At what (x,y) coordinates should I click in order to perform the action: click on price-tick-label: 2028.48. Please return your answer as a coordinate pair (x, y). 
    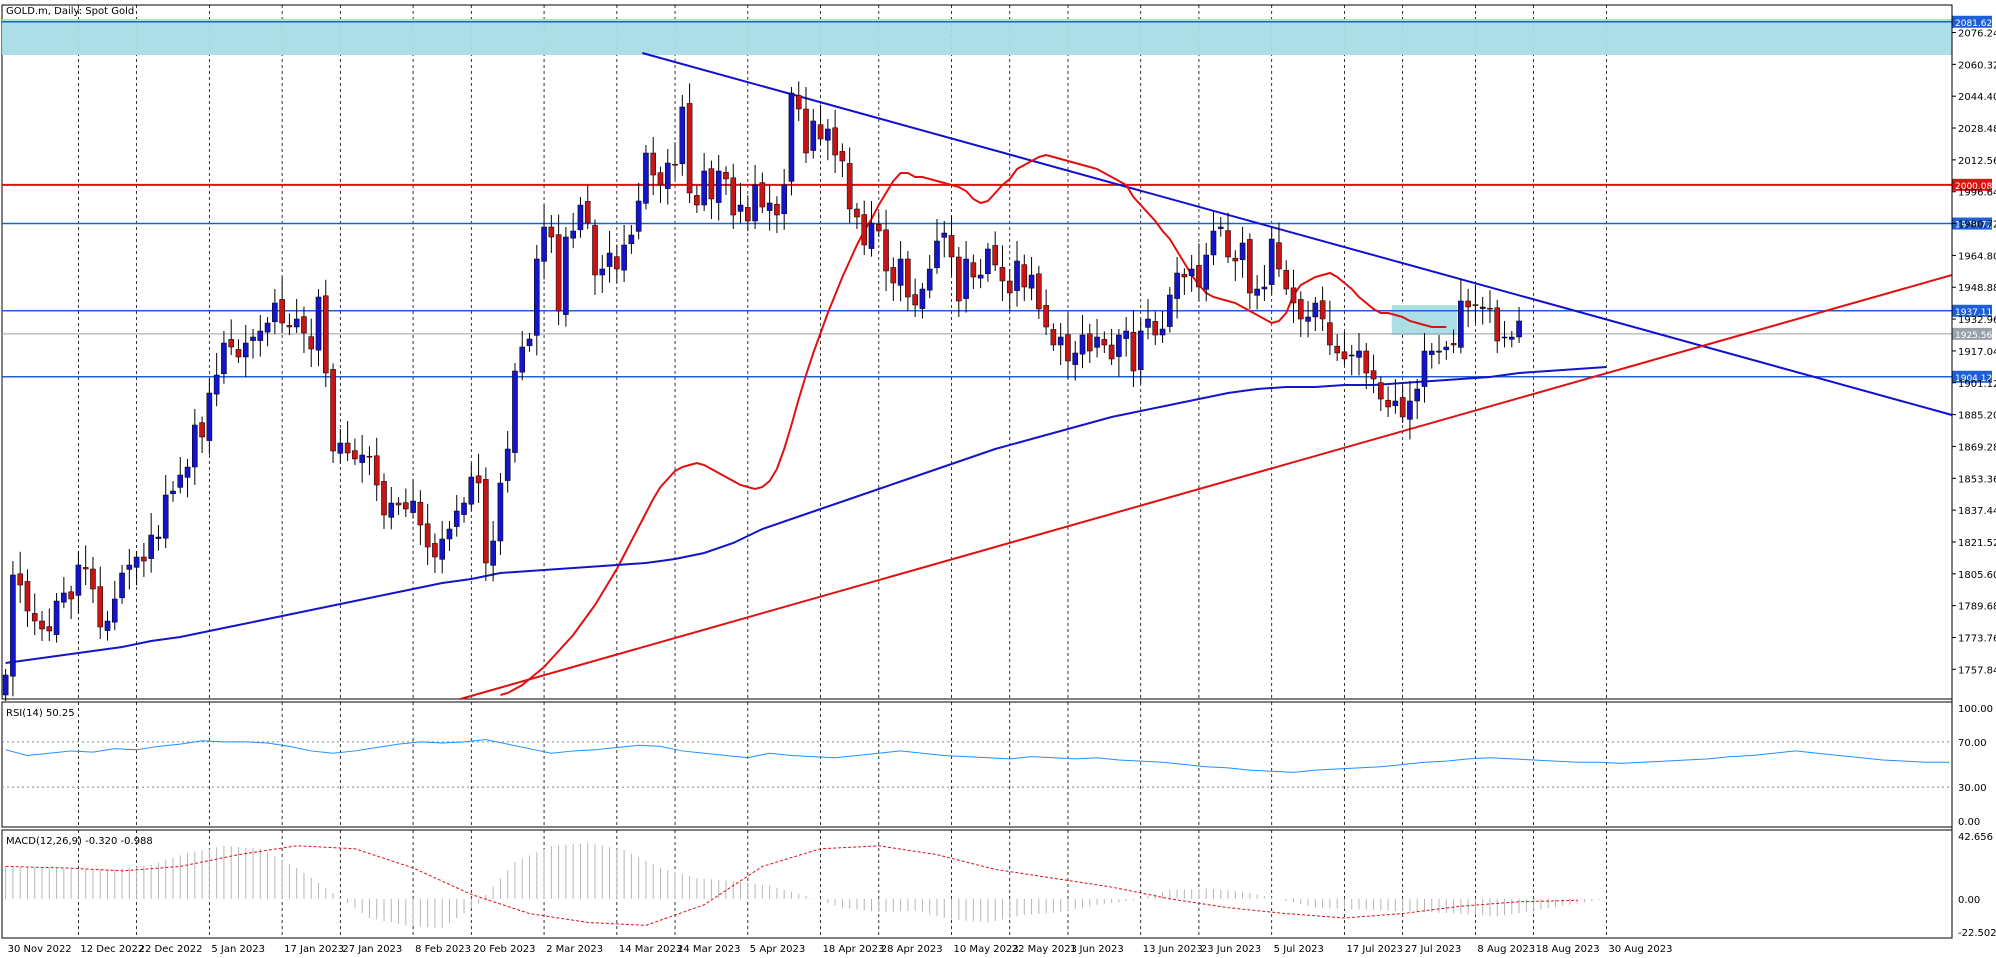
    Looking at the image, I should click on (1977, 129).